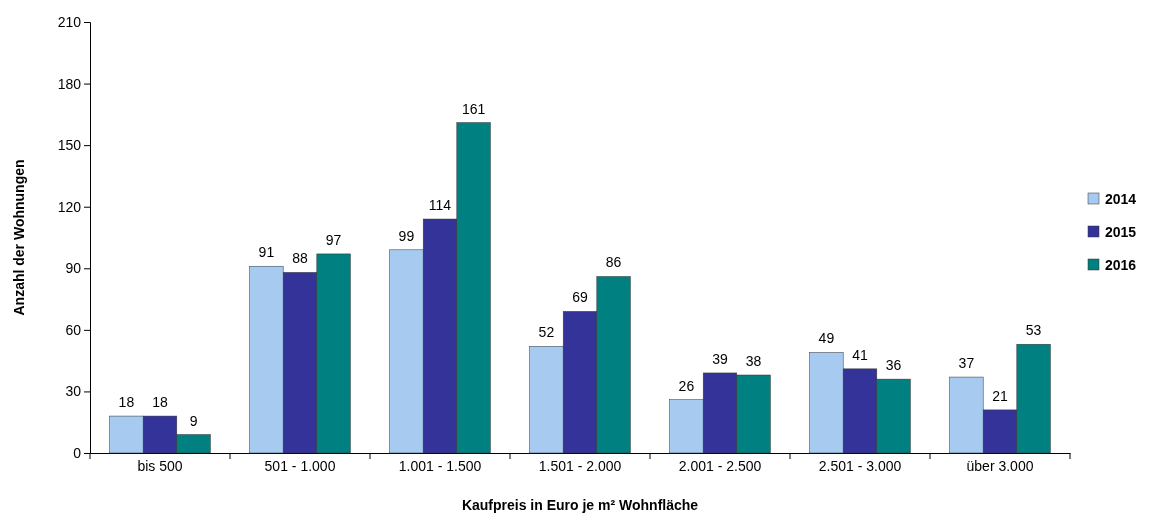 The image size is (1156, 525). Describe the element at coordinates (73, 391) in the screenshot. I see `y-tick-label: 30` at that location.